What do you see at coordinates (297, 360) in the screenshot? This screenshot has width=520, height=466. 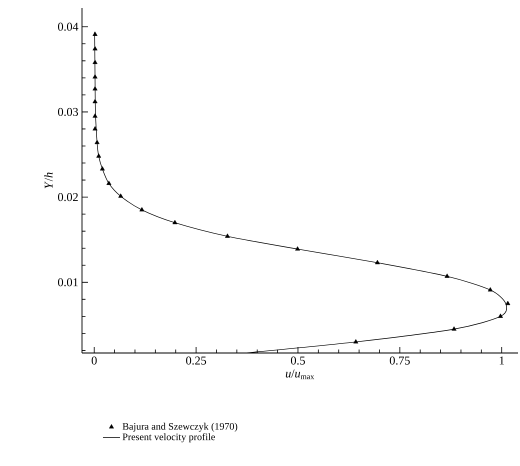 I see `x-tick-label: 0.5` at bounding box center [297, 360].